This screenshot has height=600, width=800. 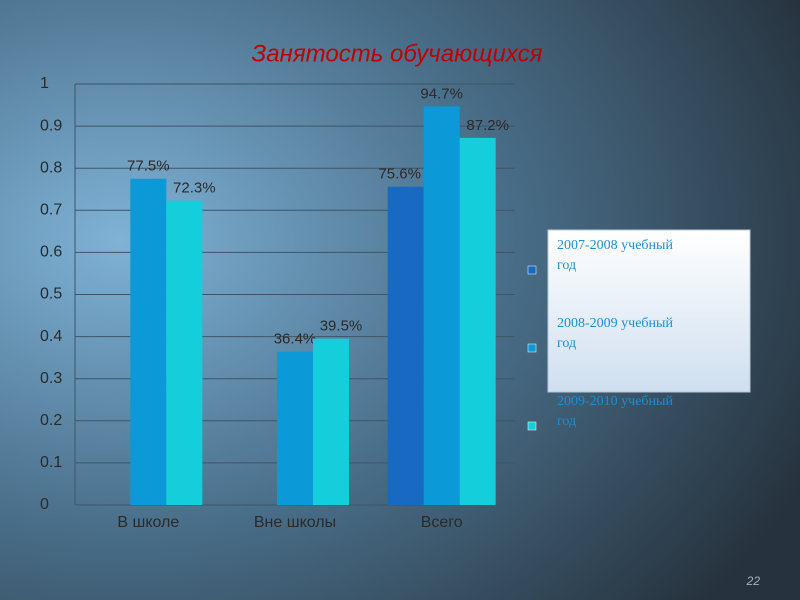 I want to click on value-label: 72.3%, so click(x=194, y=188).